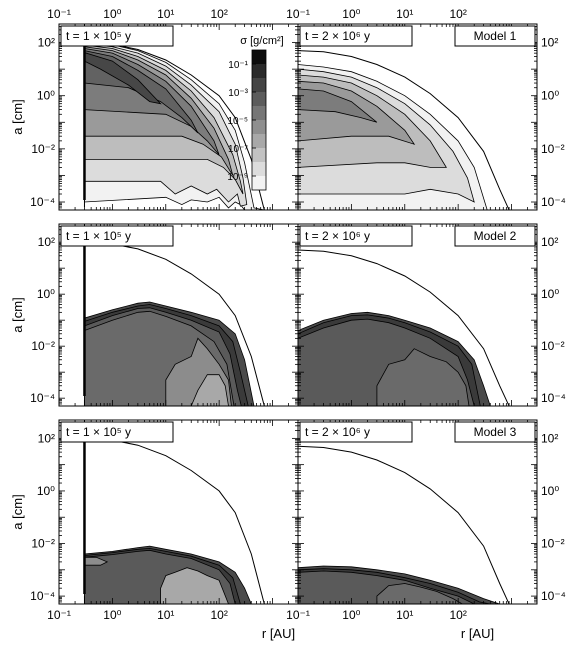 The width and height of the screenshot is (574, 647). I want to click on model-label: Model 1, so click(495, 36).